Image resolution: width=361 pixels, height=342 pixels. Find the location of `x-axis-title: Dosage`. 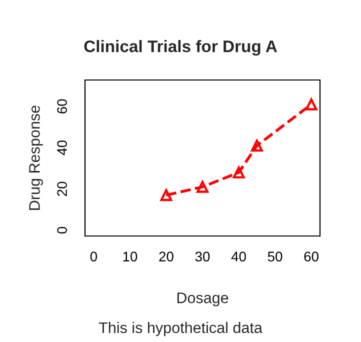

x-axis-title: Dosage is located at coordinates (202, 299).